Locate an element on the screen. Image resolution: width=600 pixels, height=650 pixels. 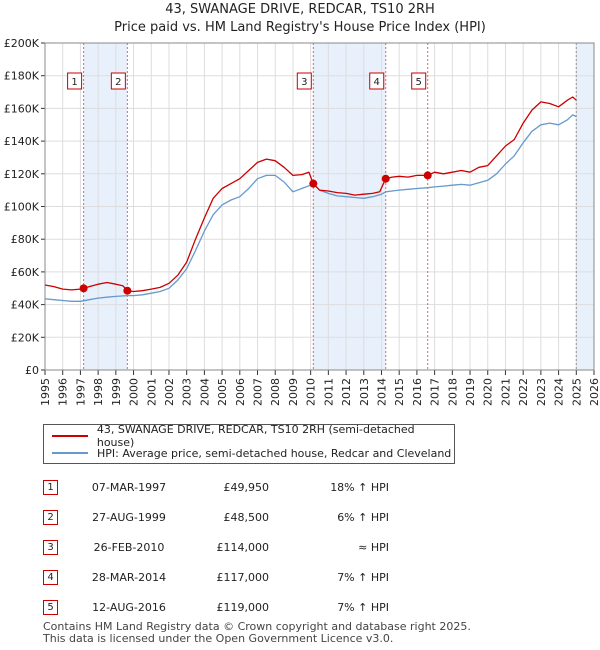
transaction-label: 4 is located at coordinates (377, 82).